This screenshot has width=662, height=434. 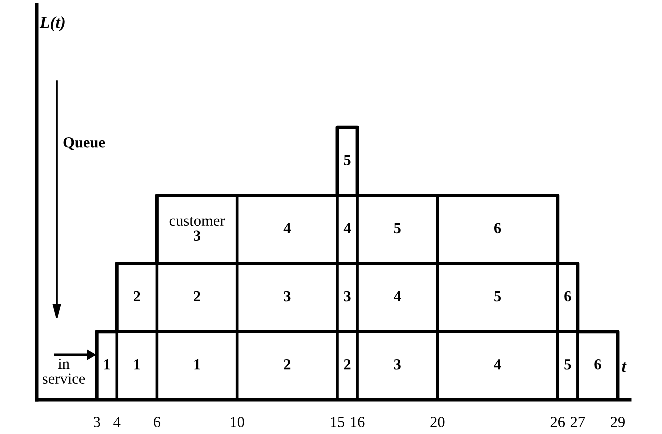 I want to click on x-tick-label: 27, so click(x=578, y=422).